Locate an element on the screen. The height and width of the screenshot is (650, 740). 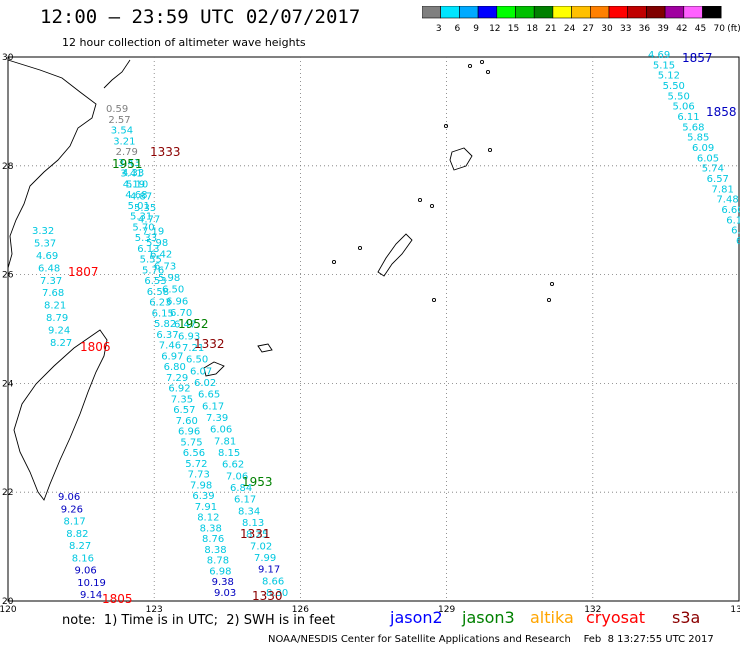
wave-height-value: 8.38 is located at coordinates (211, 528).